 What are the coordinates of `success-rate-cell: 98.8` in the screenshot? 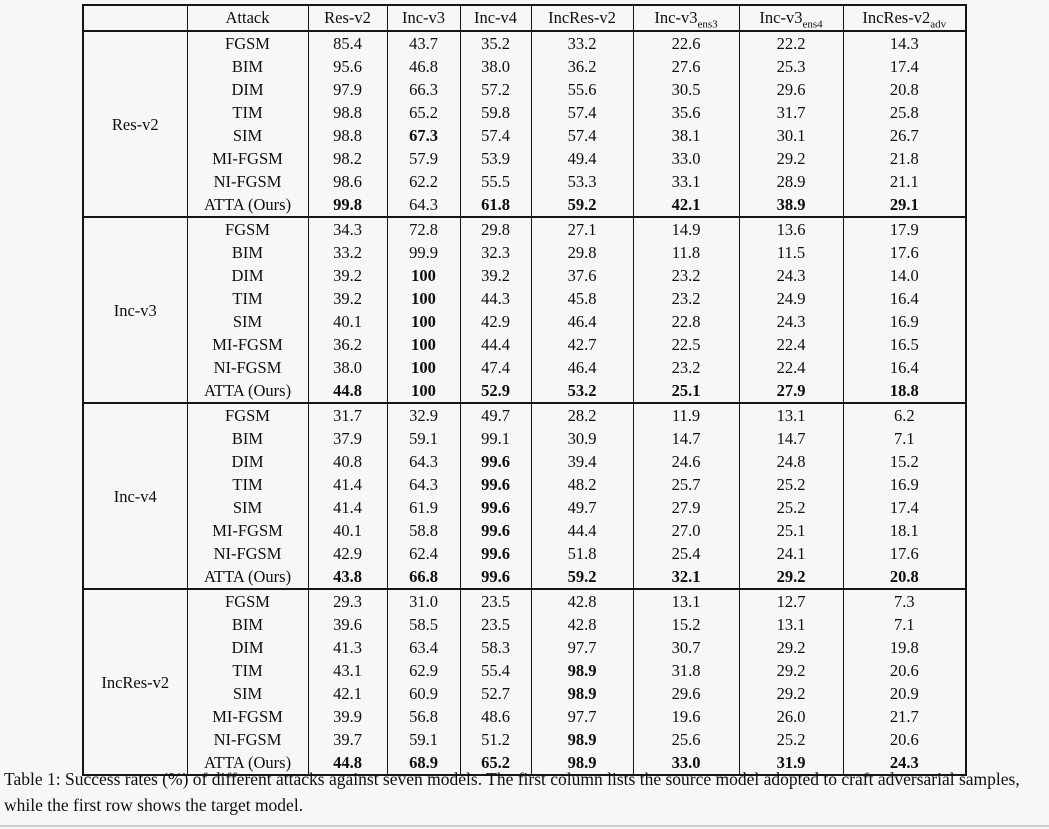 It's located at (347, 112).